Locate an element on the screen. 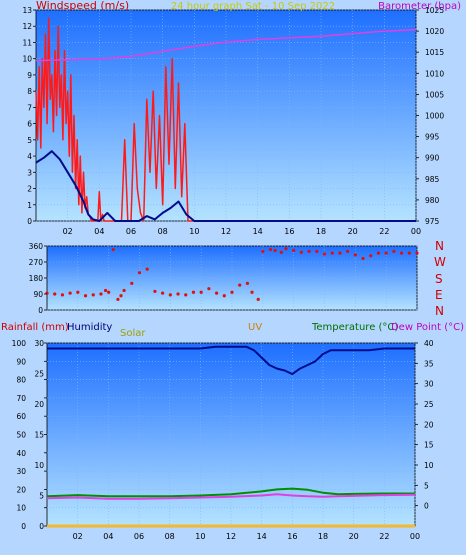 The image size is (466, 555). right-tick-label: 1010 is located at coordinates (434, 73).